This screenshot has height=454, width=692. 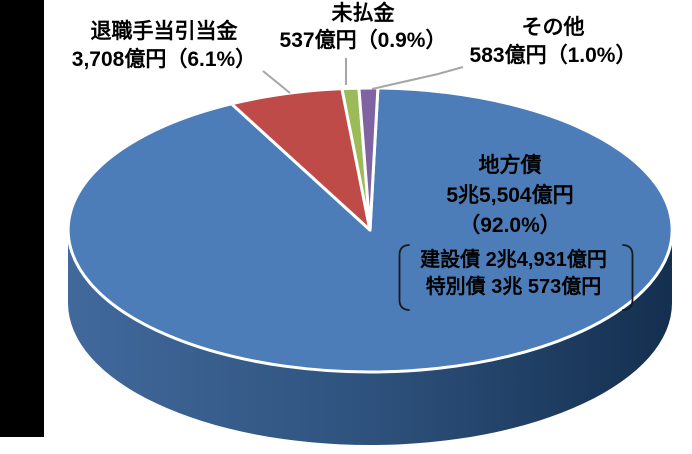 What do you see at coordinates (363, 40) in the screenshot?
I see `label-mibarai-value: 537億円（0.9%）` at bounding box center [363, 40].